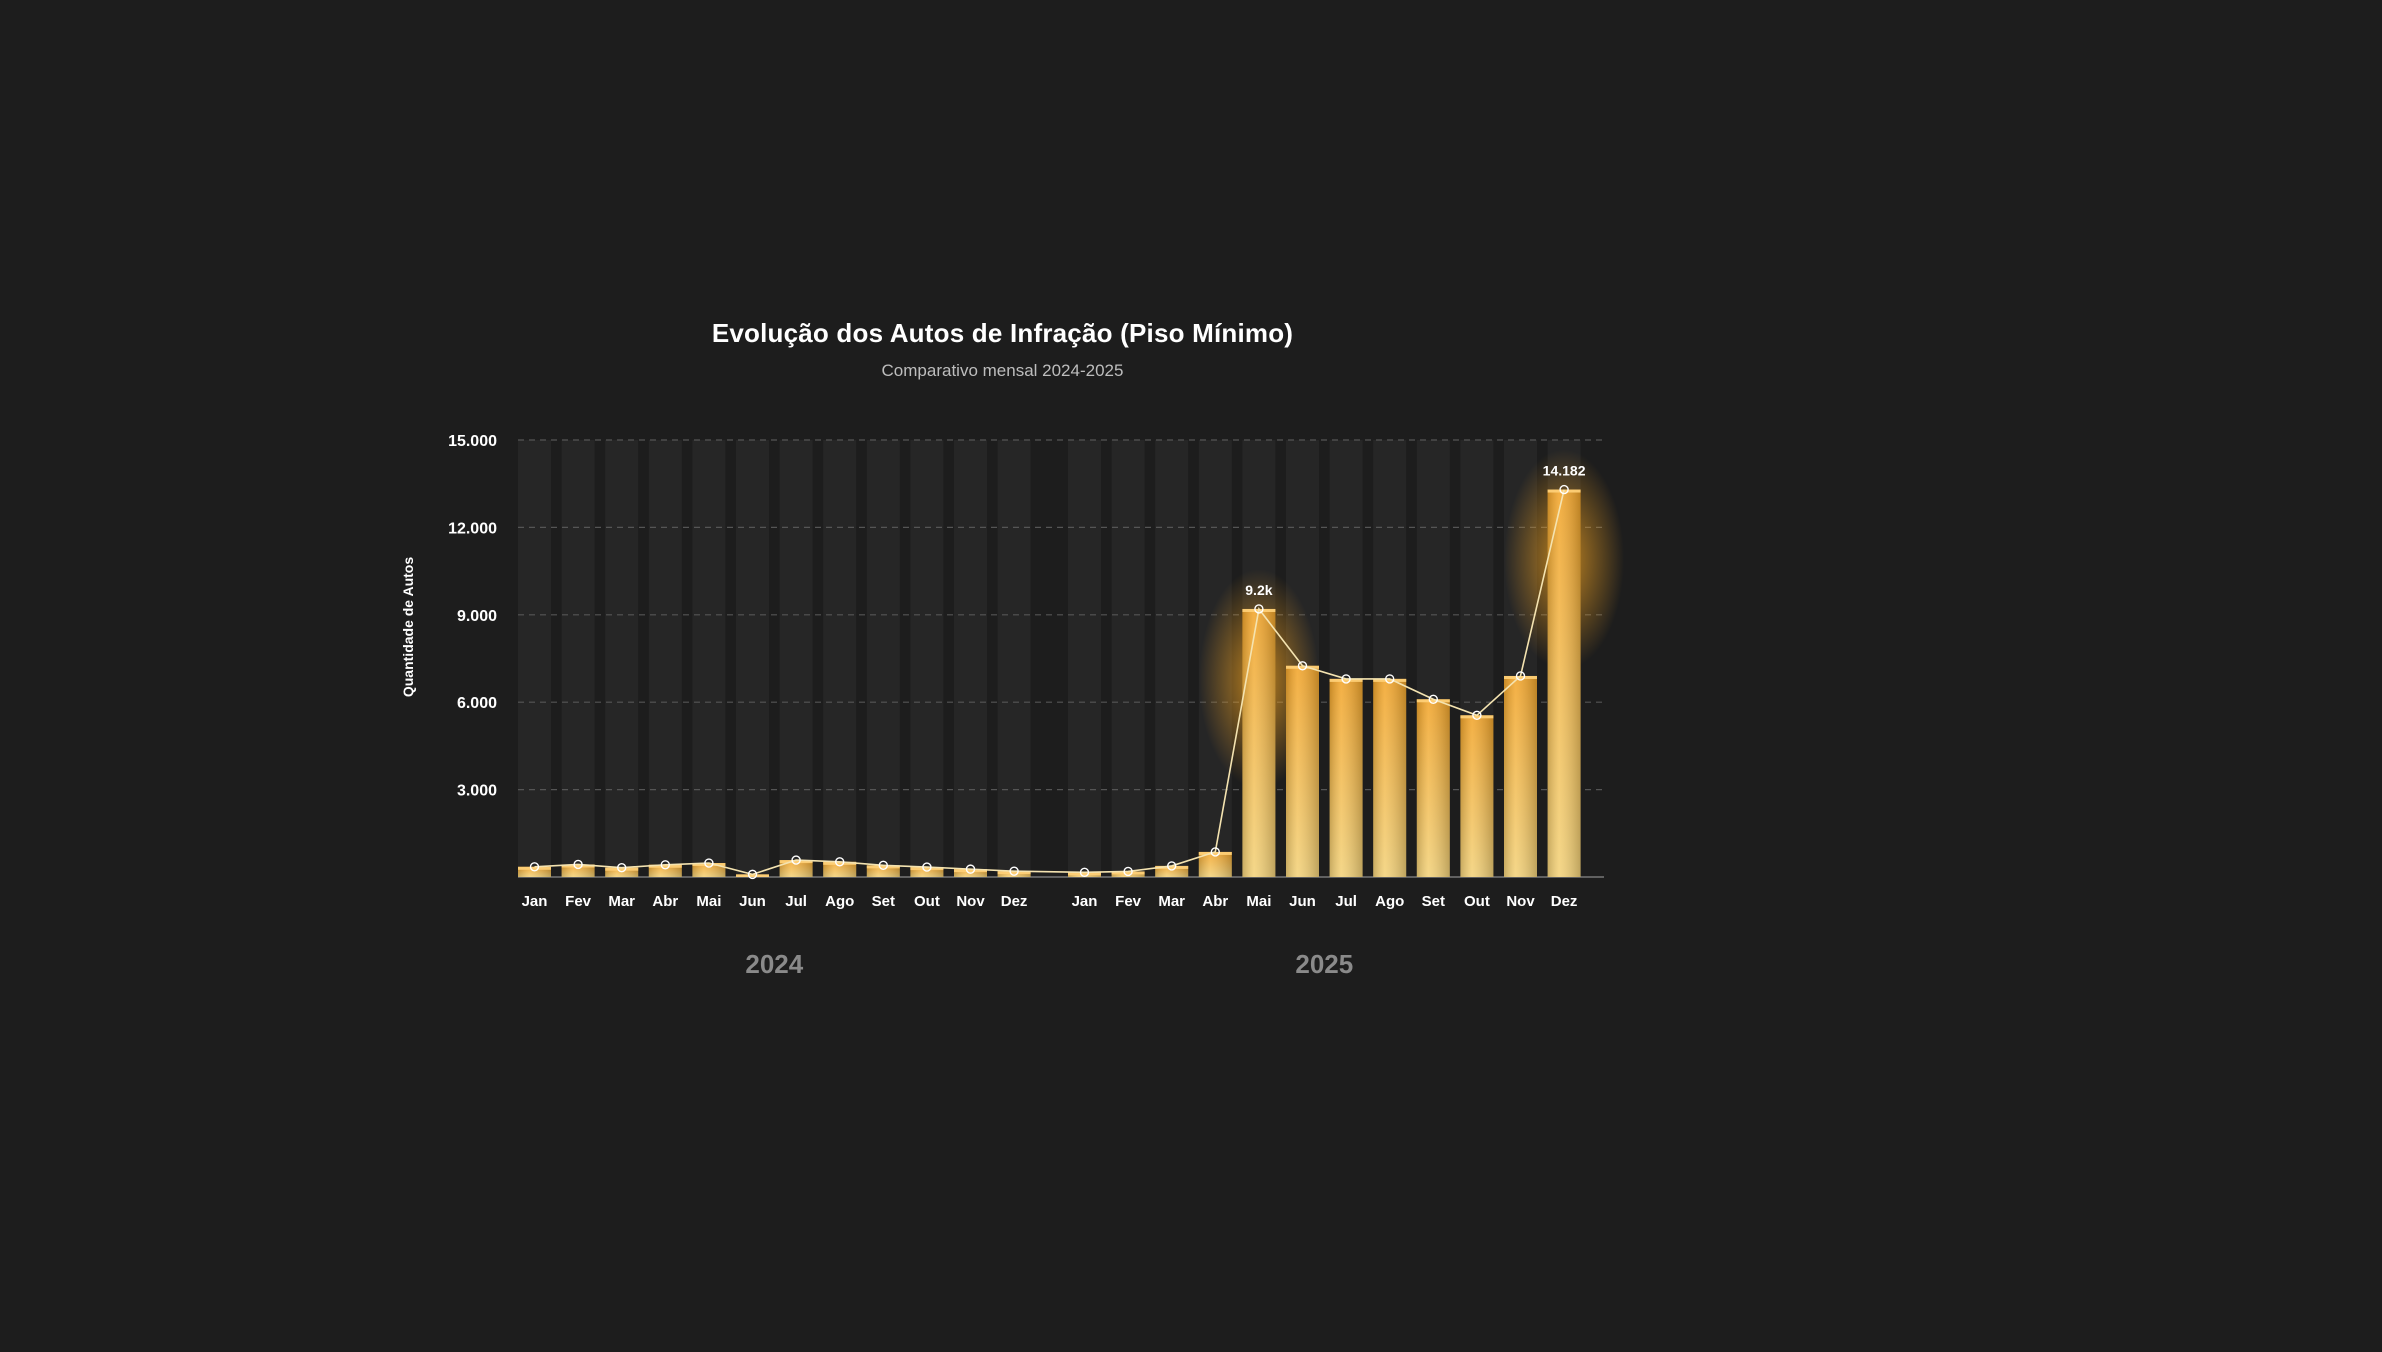 Image resolution: width=2382 pixels, height=1352 pixels. What do you see at coordinates (408, 627) in the screenshot?
I see `y-axis-title: Quantidade de Autos` at bounding box center [408, 627].